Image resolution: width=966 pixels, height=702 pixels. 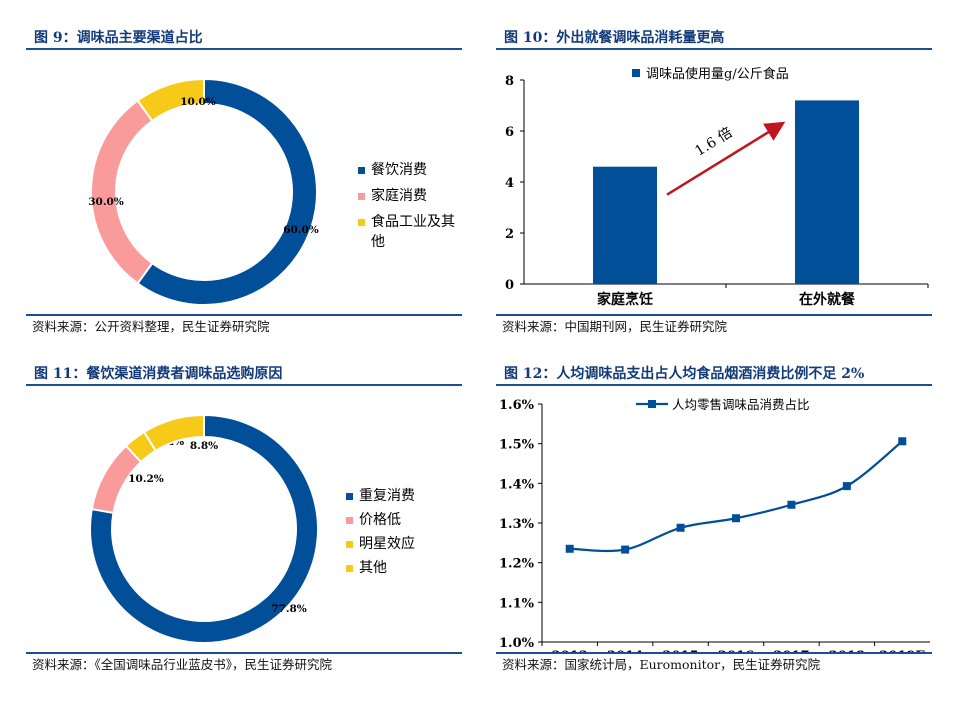 What do you see at coordinates (625, 299) in the screenshot?
I see `x-tick-label: 家庭烹饪` at bounding box center [625, 299].